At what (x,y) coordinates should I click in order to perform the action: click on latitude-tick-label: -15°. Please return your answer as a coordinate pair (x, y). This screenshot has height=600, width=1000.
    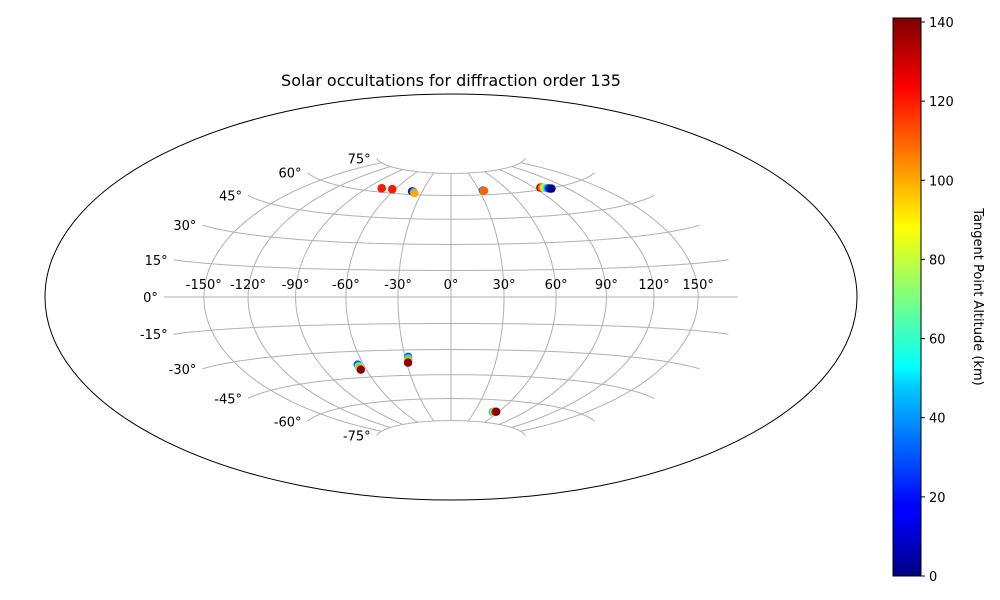
    Looking at the image, I should click on (154, 335).